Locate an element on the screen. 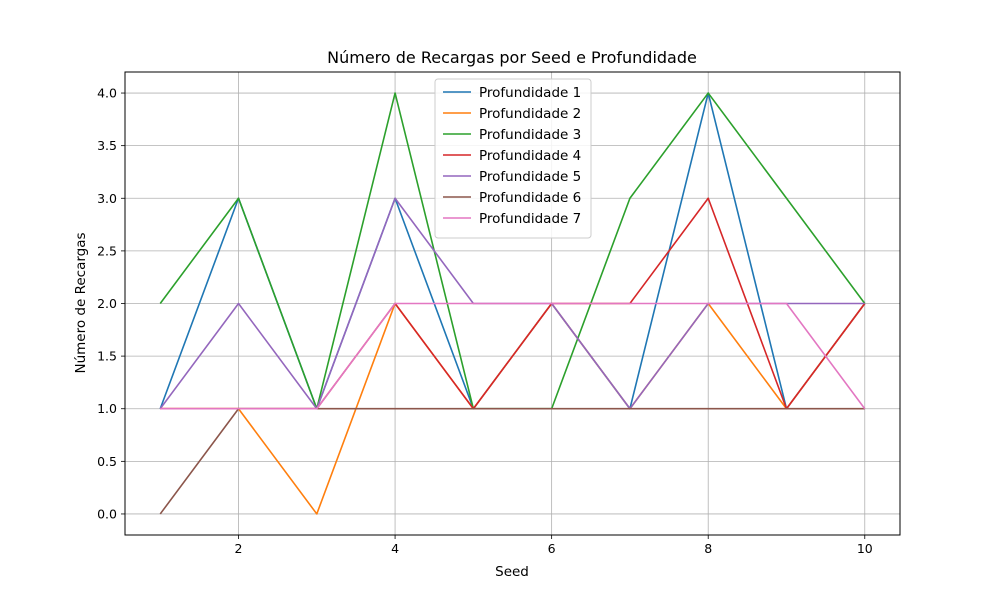 The image size is (1000, 600). y-tick-label: 0.0 is located at coordinates (107, 513).